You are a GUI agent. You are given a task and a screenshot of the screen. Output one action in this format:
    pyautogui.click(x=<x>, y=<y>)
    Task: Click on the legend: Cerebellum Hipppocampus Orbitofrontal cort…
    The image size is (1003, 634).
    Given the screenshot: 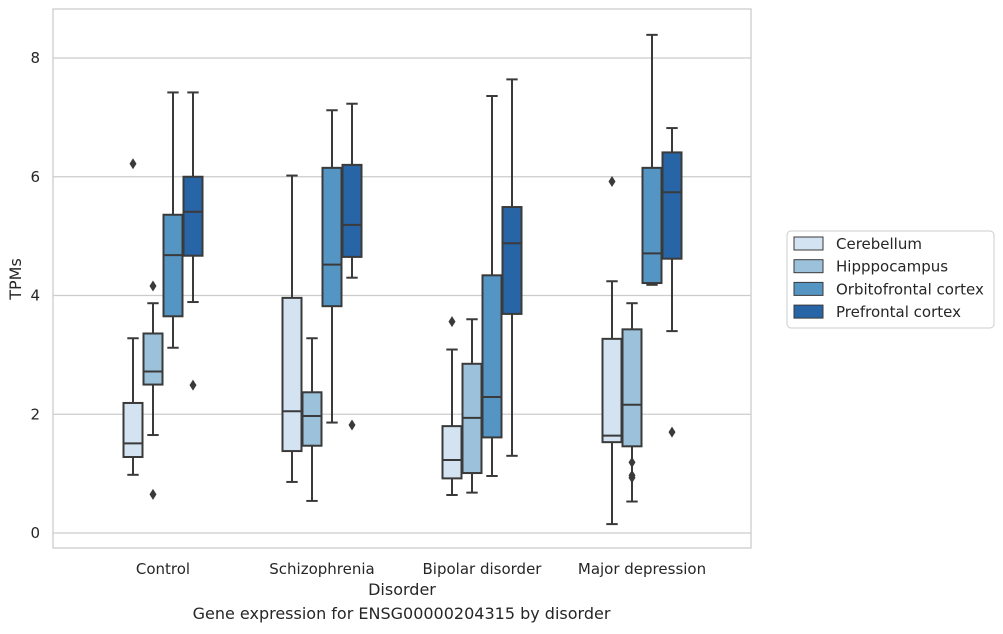 What is the action you would take?
    pyautogui.click(x=890, y=279)
    